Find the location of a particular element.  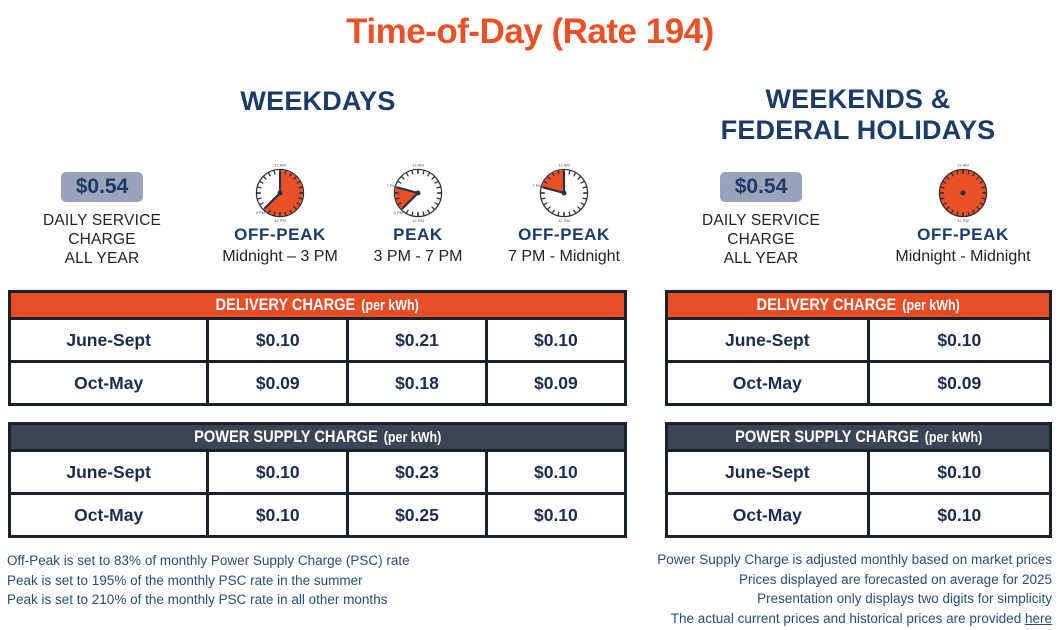

table-row: Oct-May $0.09 is located at coordinates (859, 383).